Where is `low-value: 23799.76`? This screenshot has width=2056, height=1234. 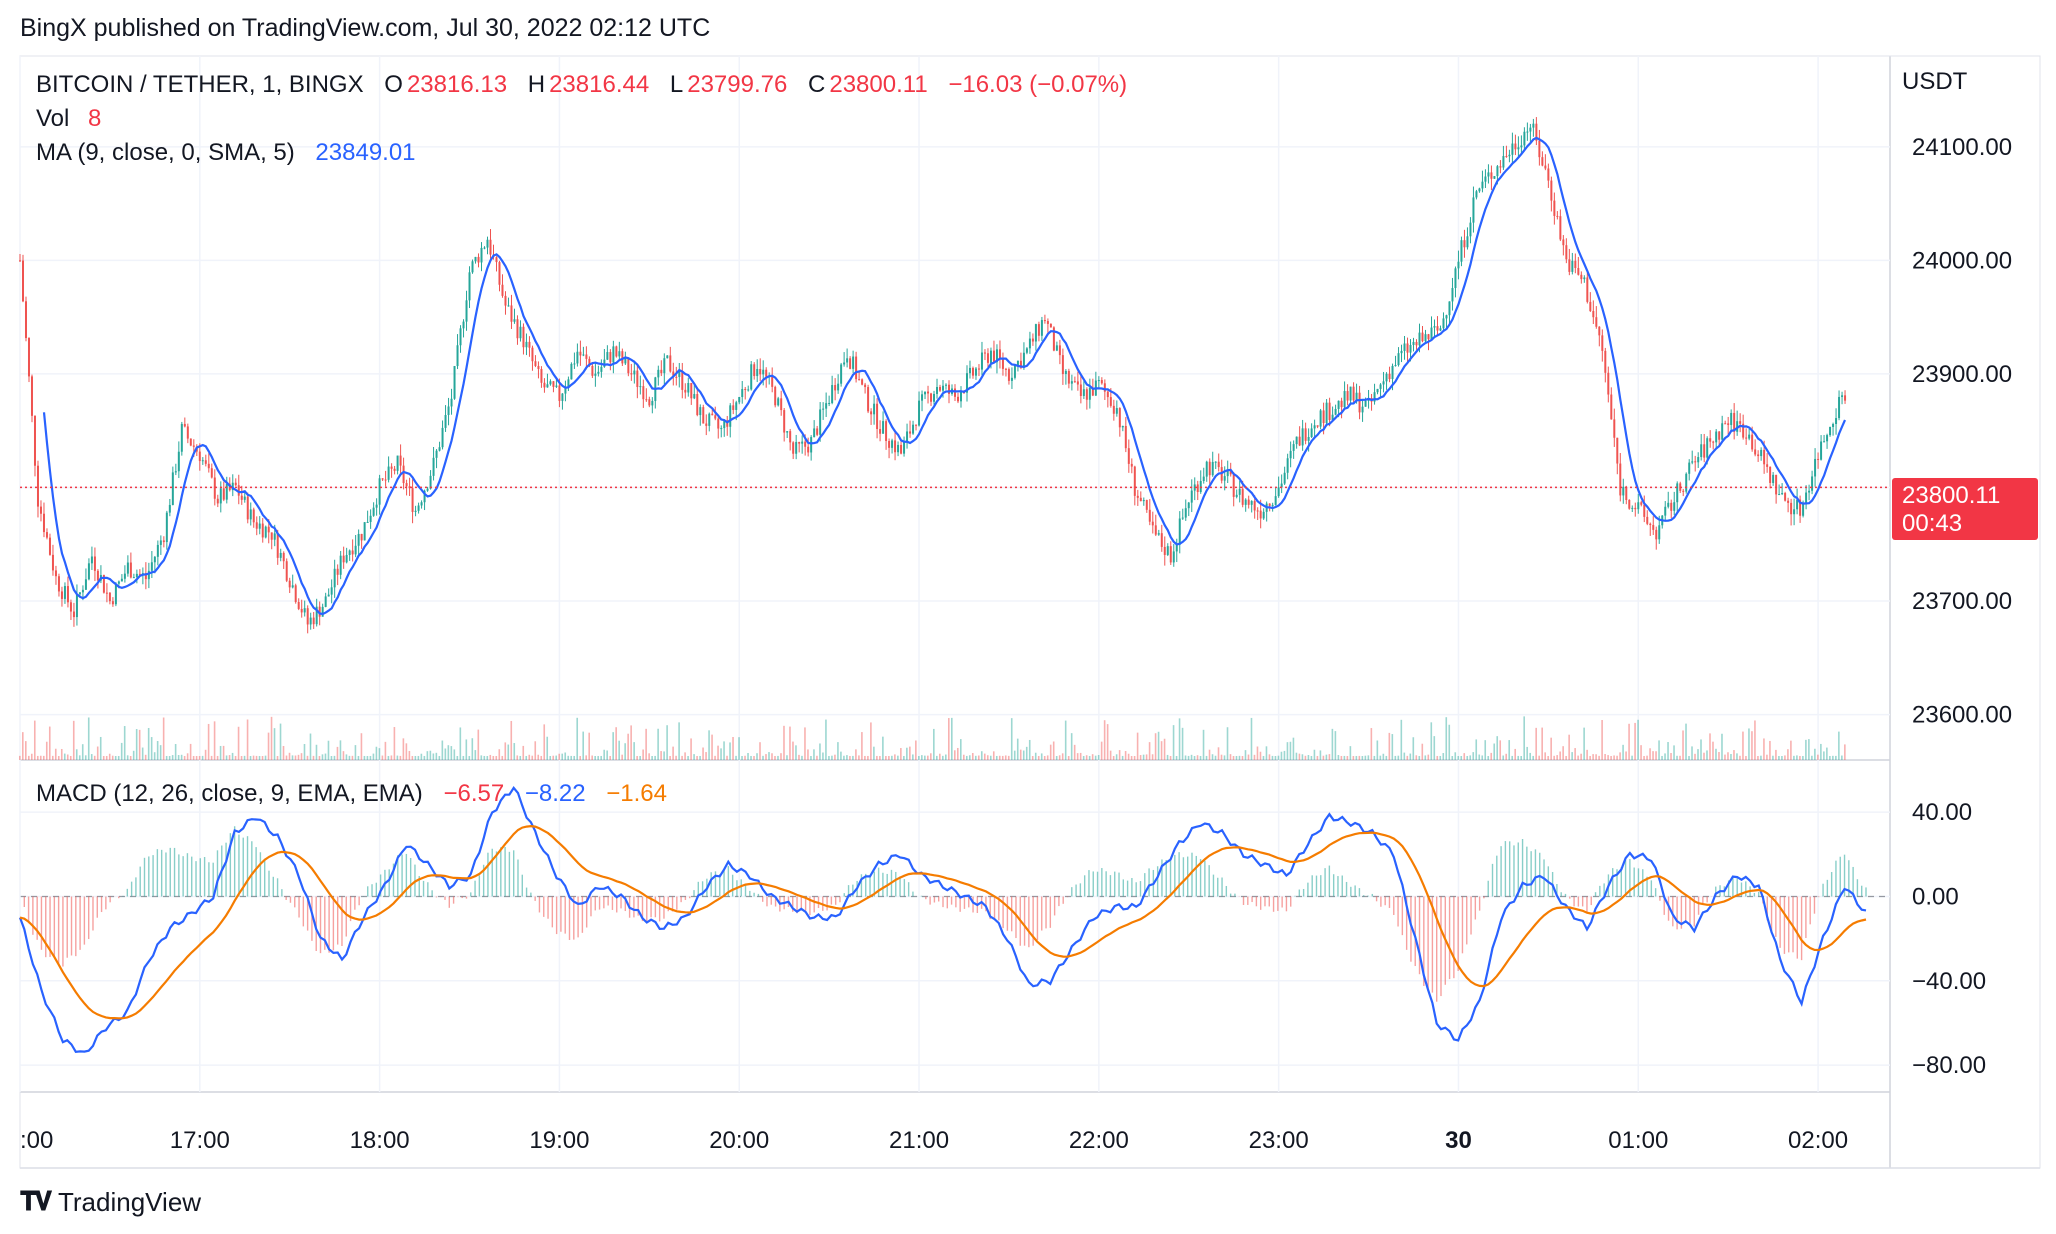
low-value: 23799.76 is located at coordinates (737, 84).